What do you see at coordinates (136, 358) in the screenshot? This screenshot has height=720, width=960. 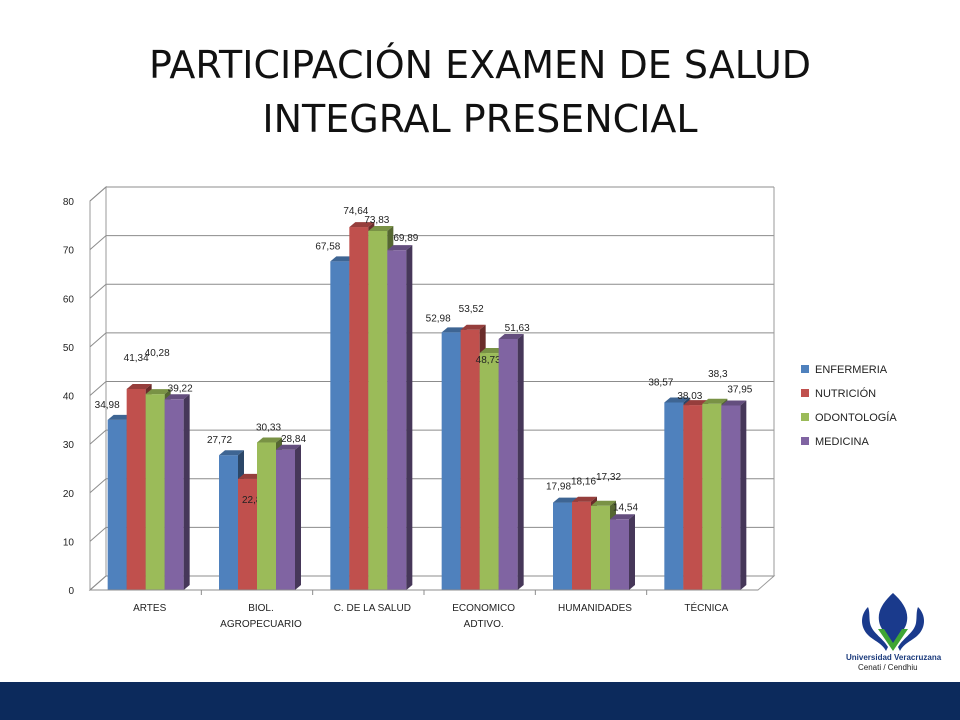 I see `data-label: 41,34` at bounding box center [136, 358].